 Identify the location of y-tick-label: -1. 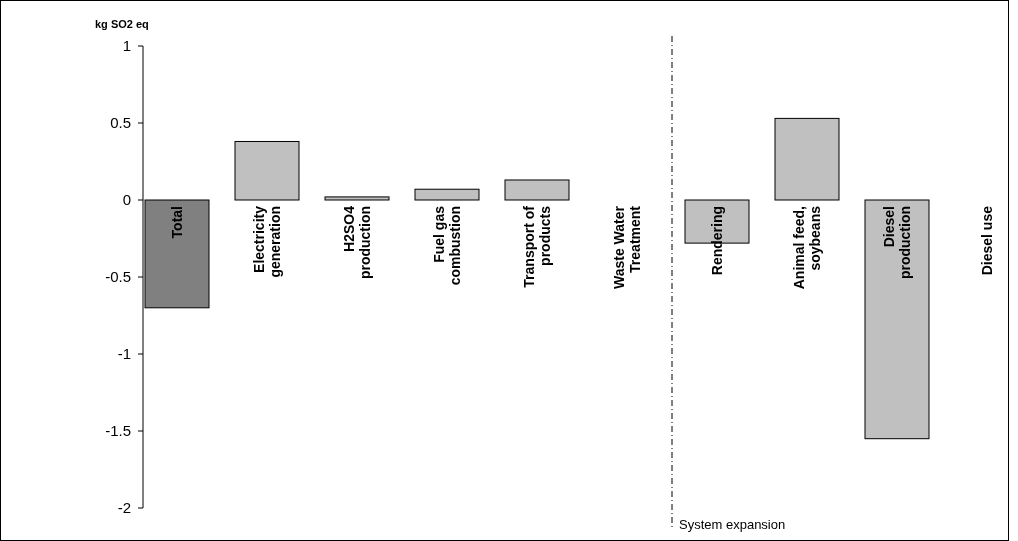
(124, 354).